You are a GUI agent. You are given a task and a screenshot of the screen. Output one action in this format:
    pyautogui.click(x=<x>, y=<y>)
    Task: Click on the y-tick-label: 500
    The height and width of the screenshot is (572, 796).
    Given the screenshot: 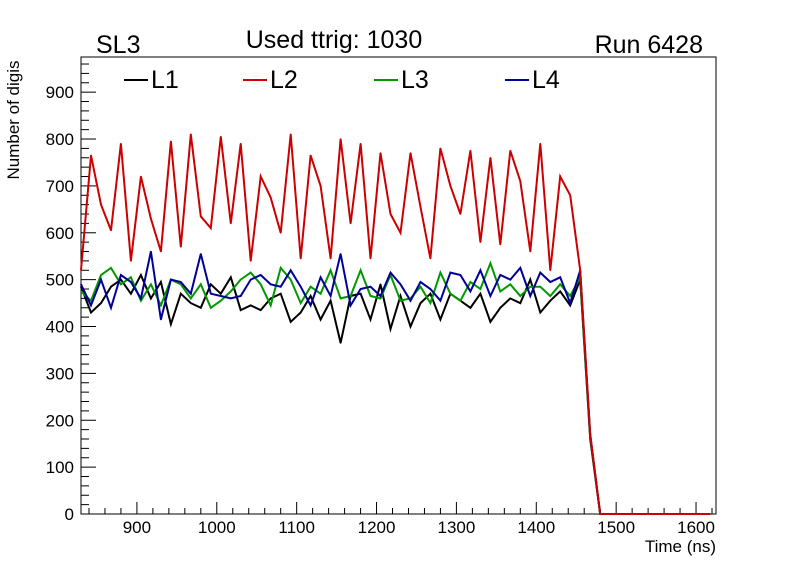 What is the action you would take?
    pyautogui.click(x=60, y=280)
    